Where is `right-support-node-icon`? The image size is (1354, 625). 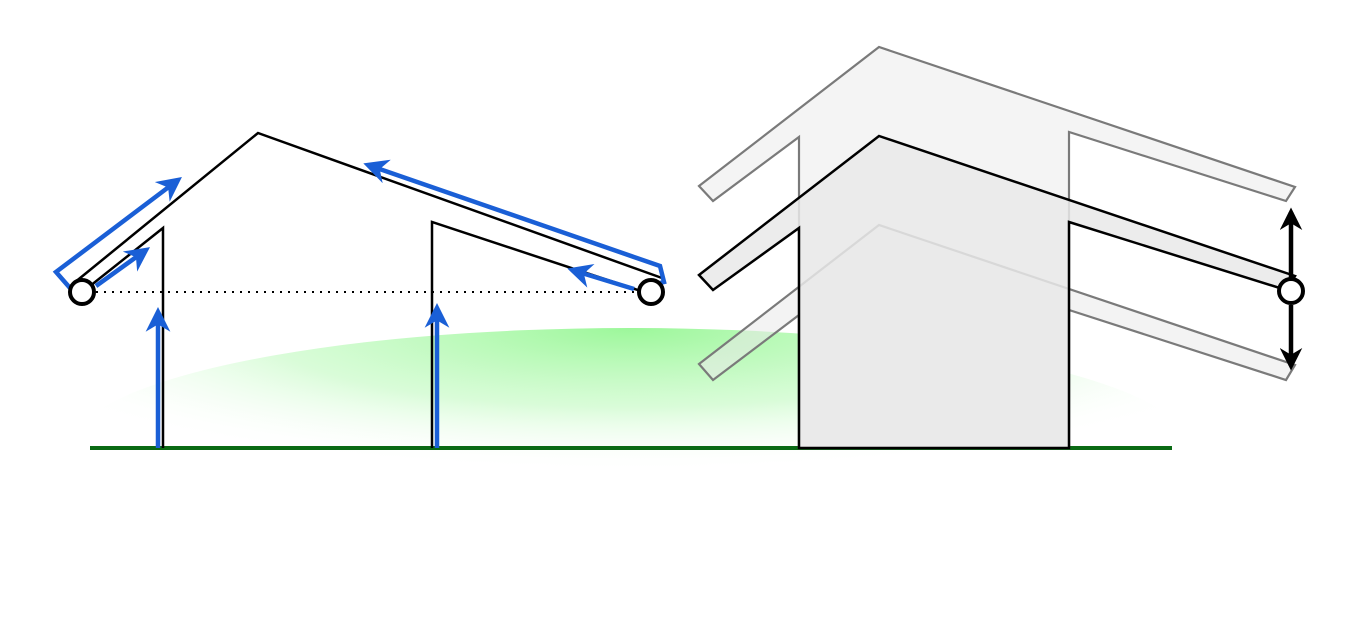 right-support-node-icon is located at coordinates (651, 292).